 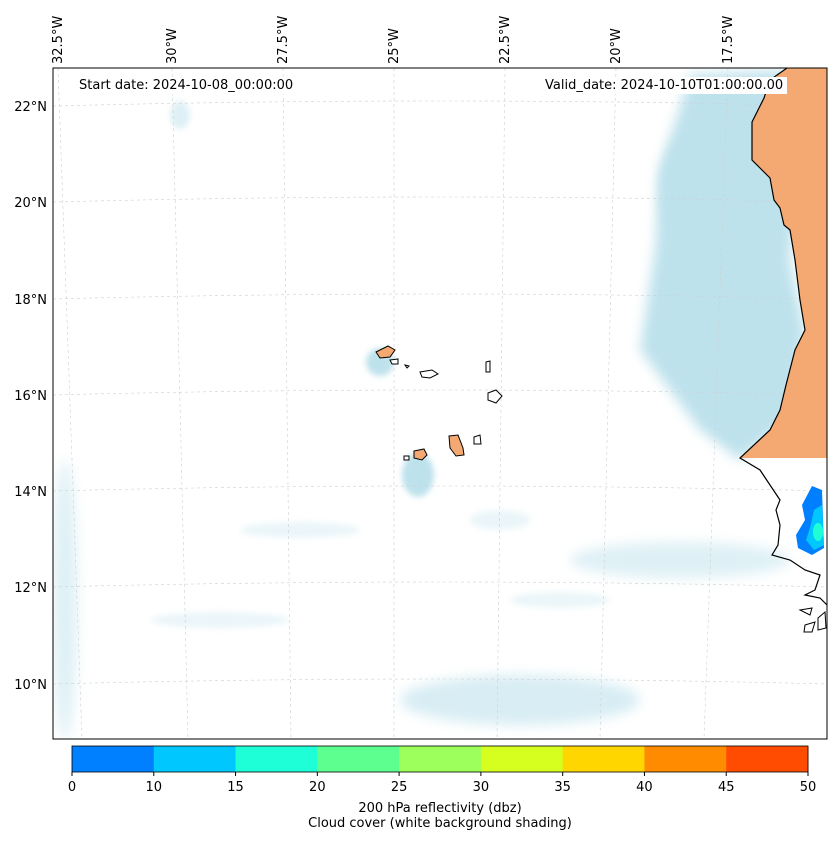 I want to click on colorbar-tick-label: 40, so click(x=644, y=787).